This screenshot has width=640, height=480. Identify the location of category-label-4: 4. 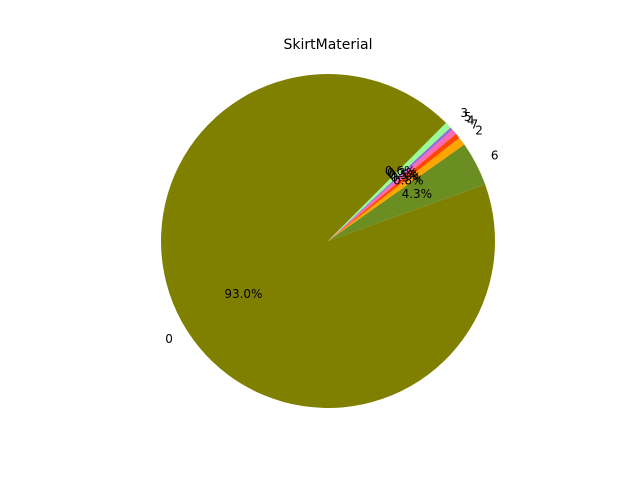
(471, 120).